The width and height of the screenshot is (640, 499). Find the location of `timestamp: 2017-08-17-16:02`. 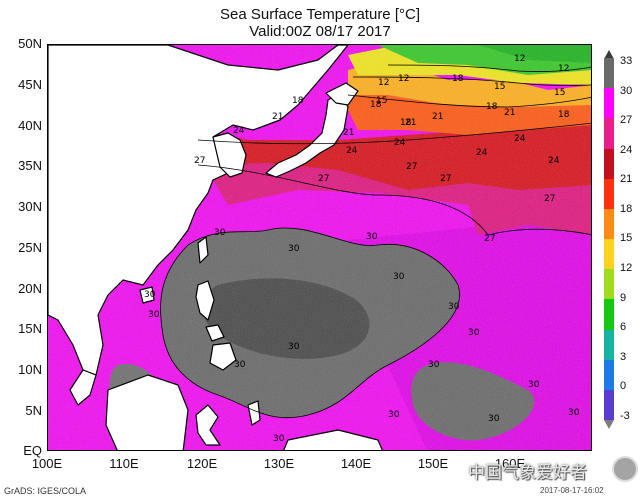

timestamp: 2017-08-17-16:02 is located at coordinates (572, 490).